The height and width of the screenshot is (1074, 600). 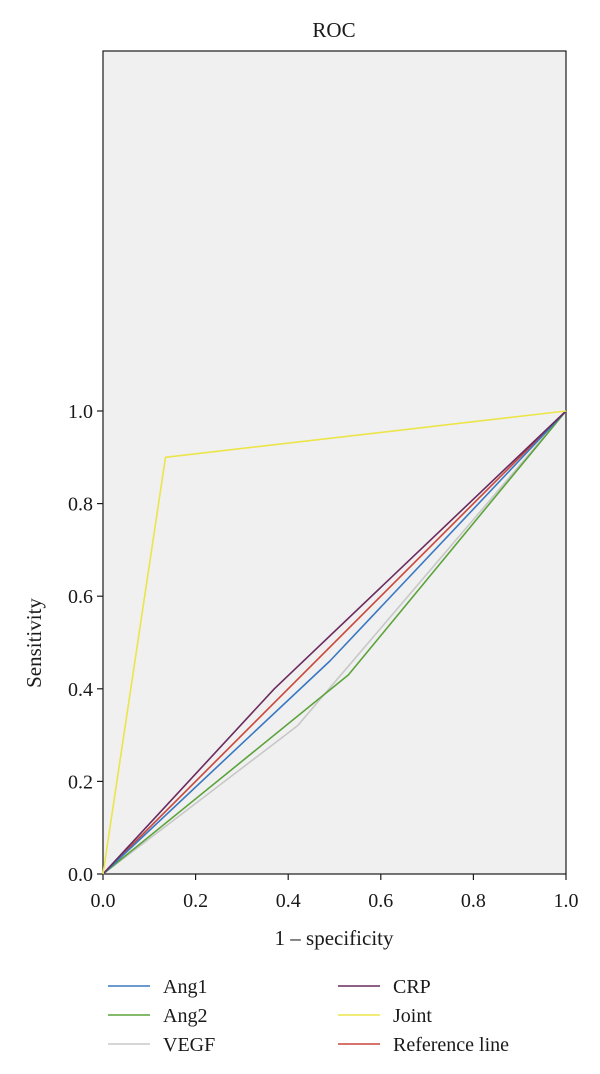 I want to click on legend-item: CRP, so click(x=384, y=987).